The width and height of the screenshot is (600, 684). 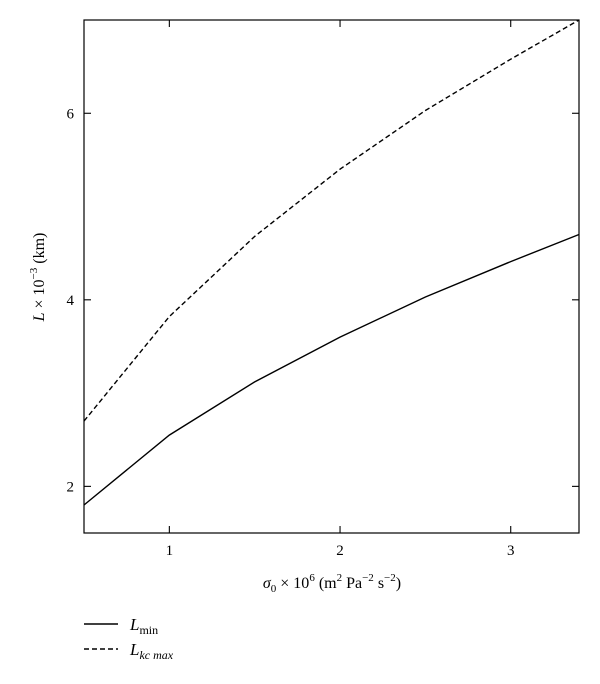 What do you see at coordinates (511, 551) in the screenshot?
I see `x-tick-label: 3` at bounding box center [511, 551].